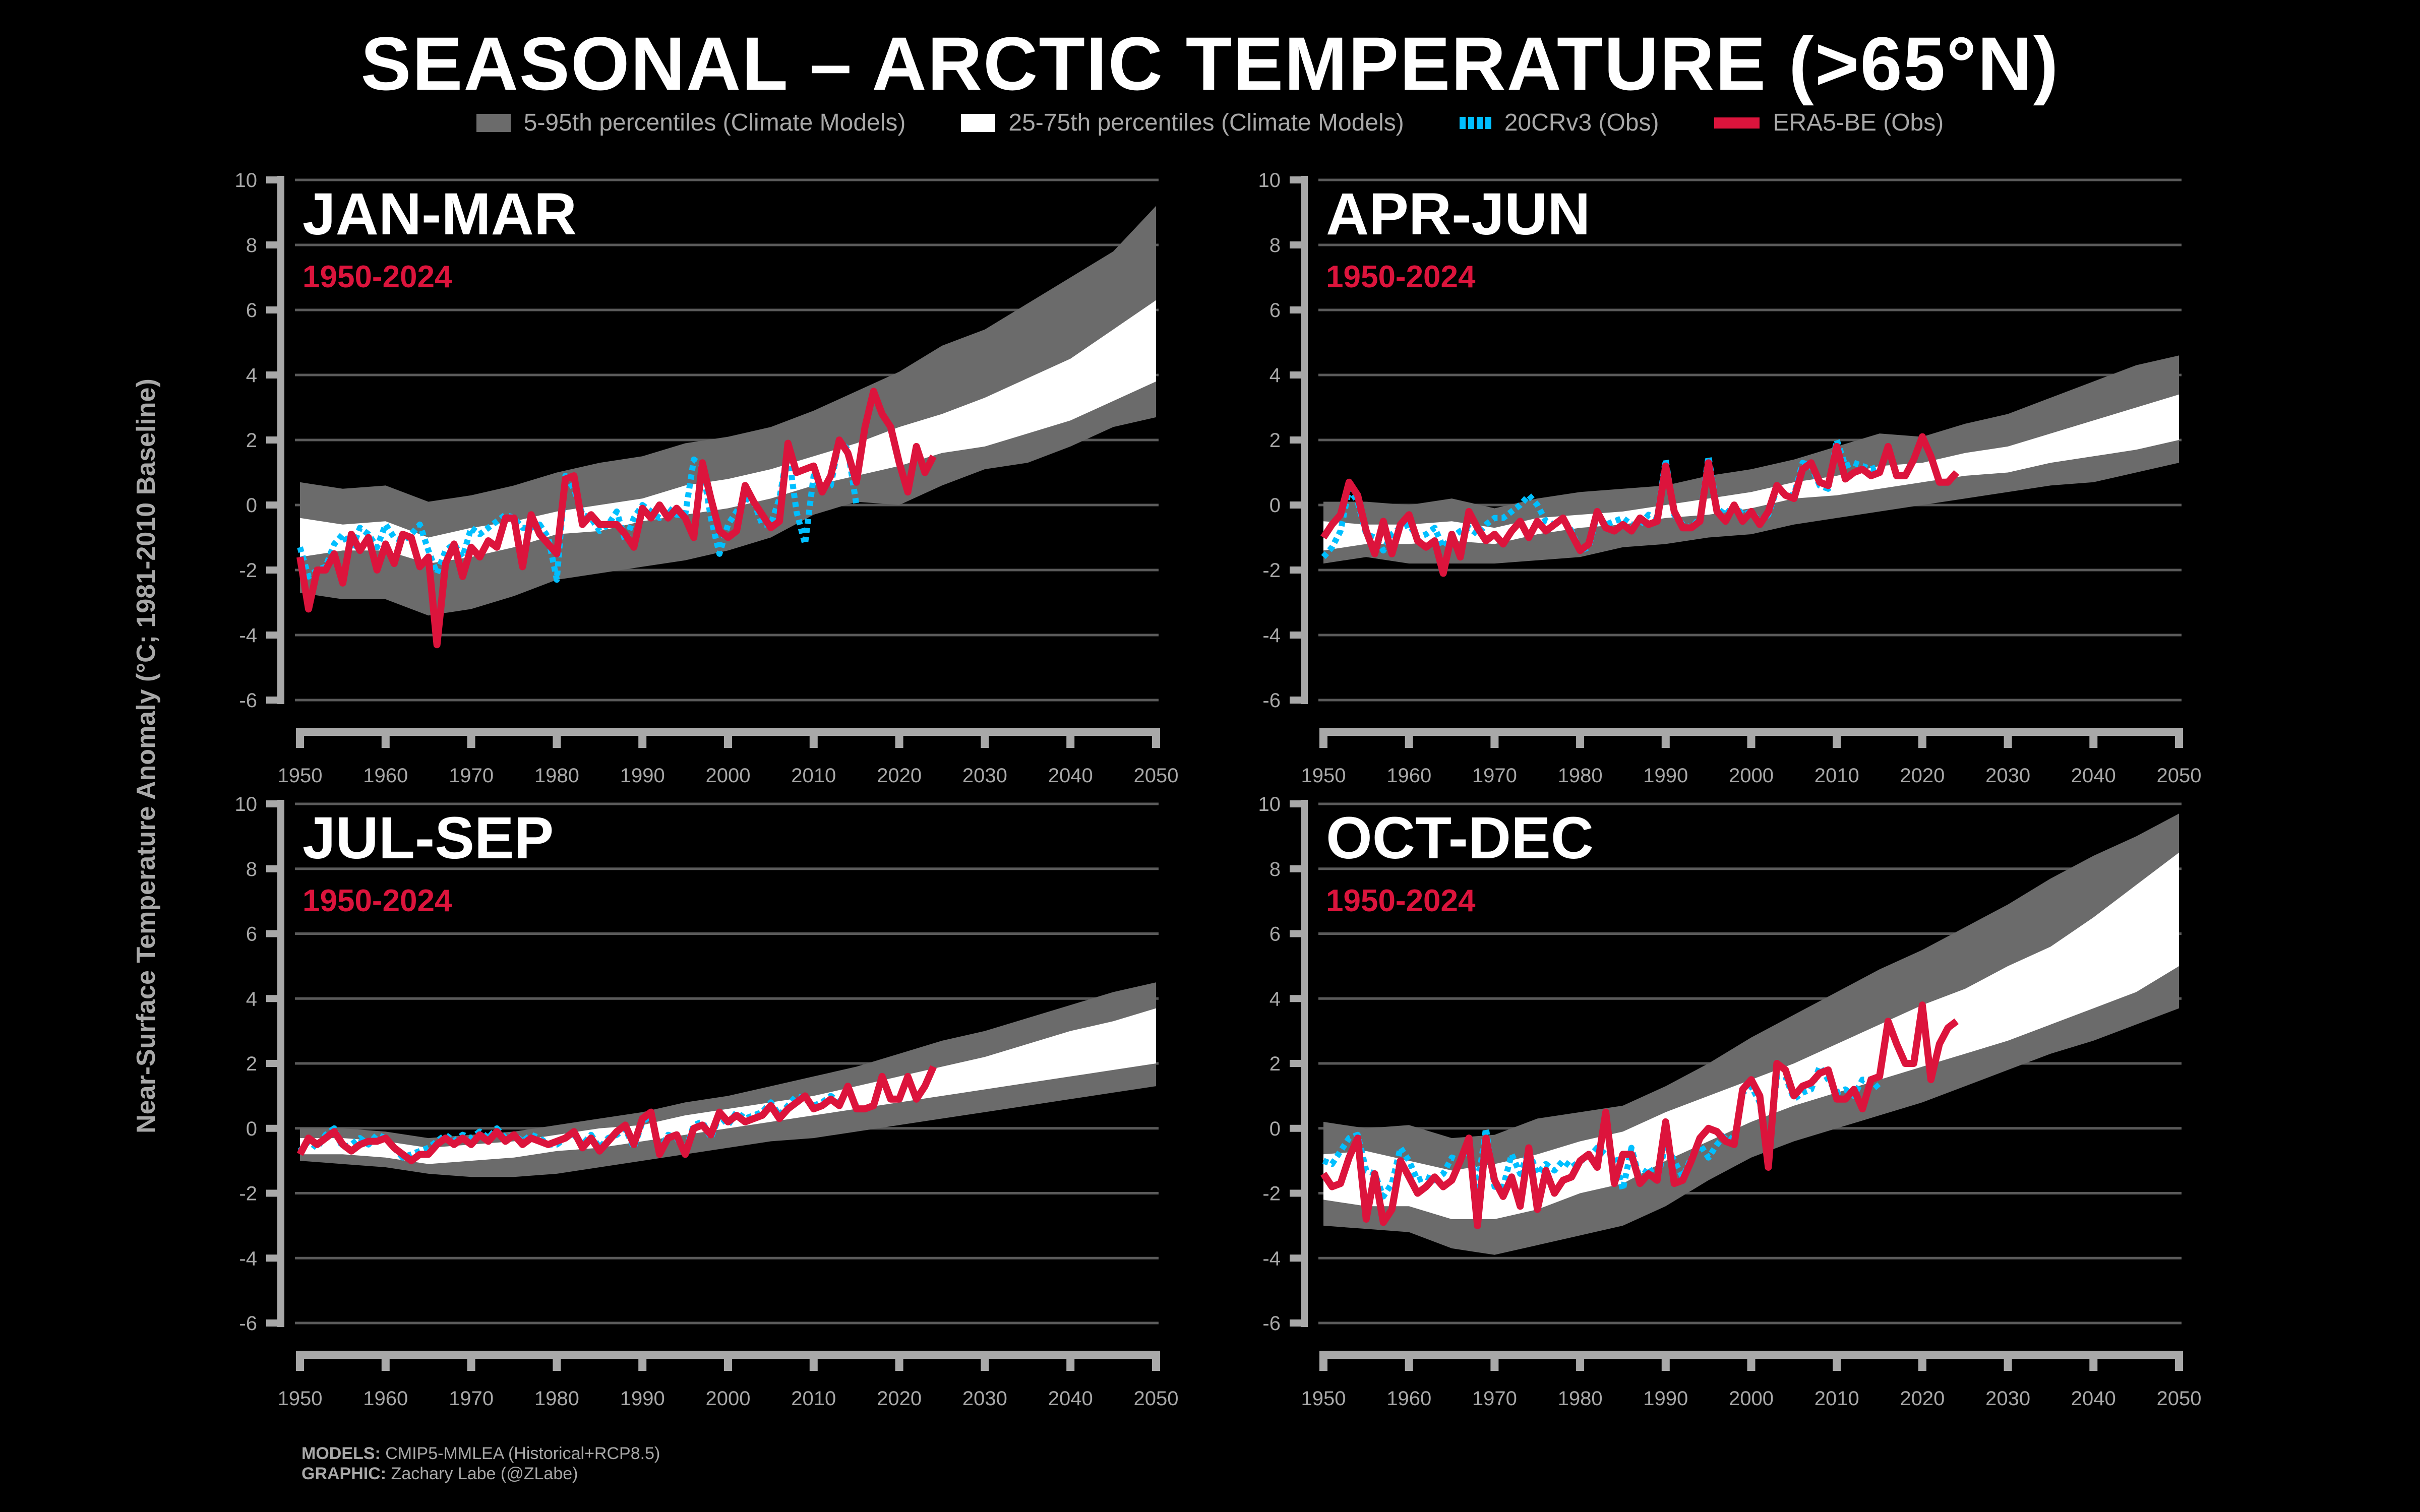 This screenshot has width=2420, height=1512. What do you see at coordinates (1271, 1258) in the screenshot?
I see `y-tick-label: -4` at bounding box center [1271, 1258].